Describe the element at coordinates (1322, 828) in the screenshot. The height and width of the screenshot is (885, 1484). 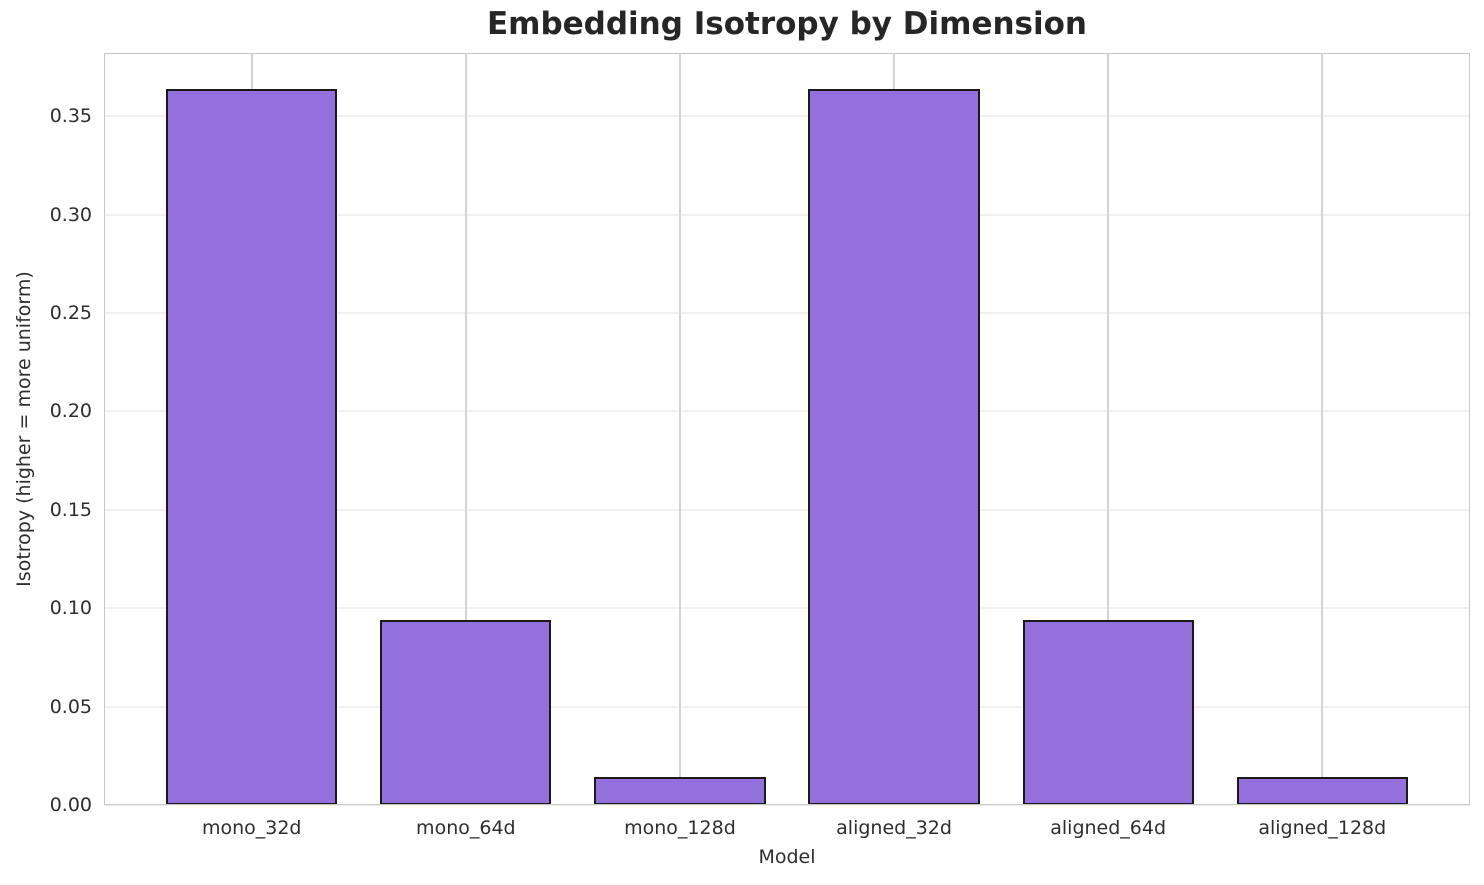
I see `x-tick-label: aligned_128d` at that location.